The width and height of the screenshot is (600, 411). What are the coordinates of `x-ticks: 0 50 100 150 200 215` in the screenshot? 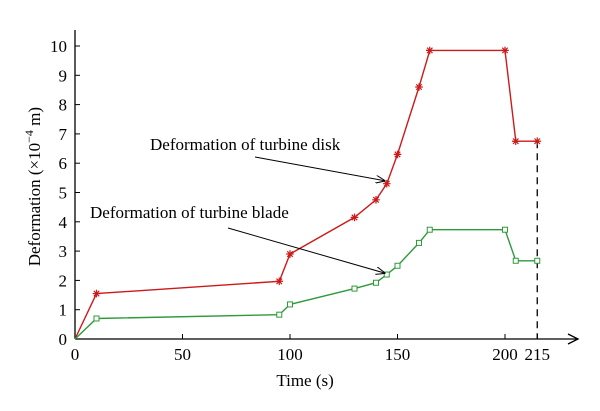 It's located at (310, 349).